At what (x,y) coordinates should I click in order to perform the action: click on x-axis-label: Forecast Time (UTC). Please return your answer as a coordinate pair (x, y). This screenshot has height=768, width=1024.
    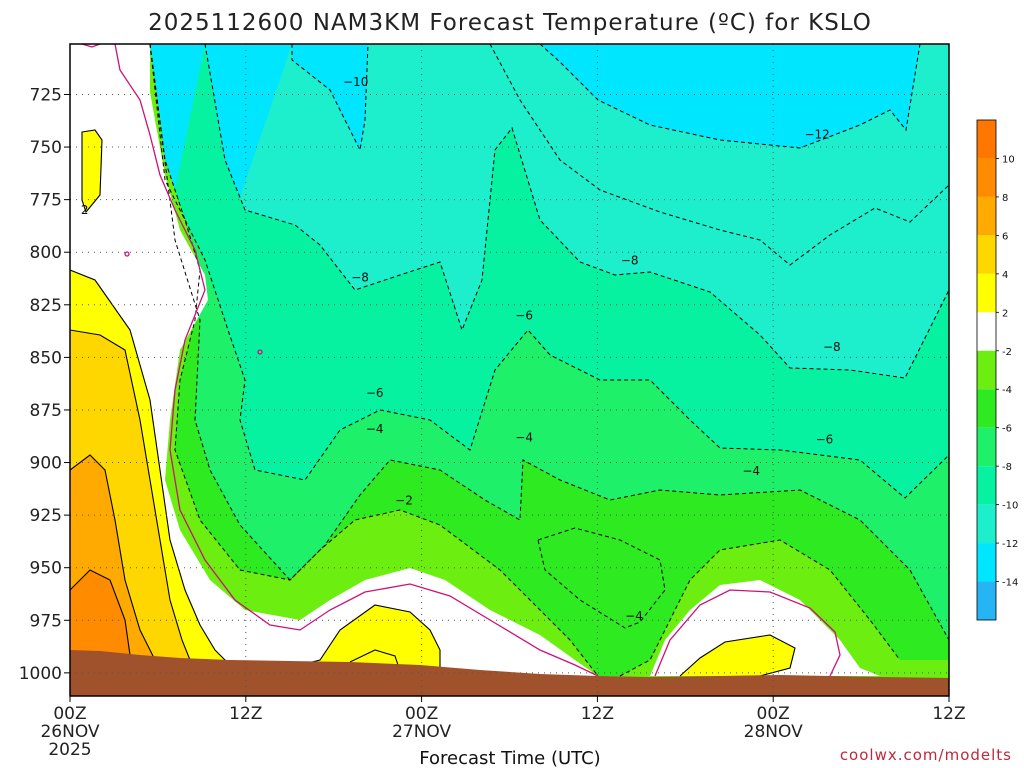
    Looking at the image, I should click on (509, 758).